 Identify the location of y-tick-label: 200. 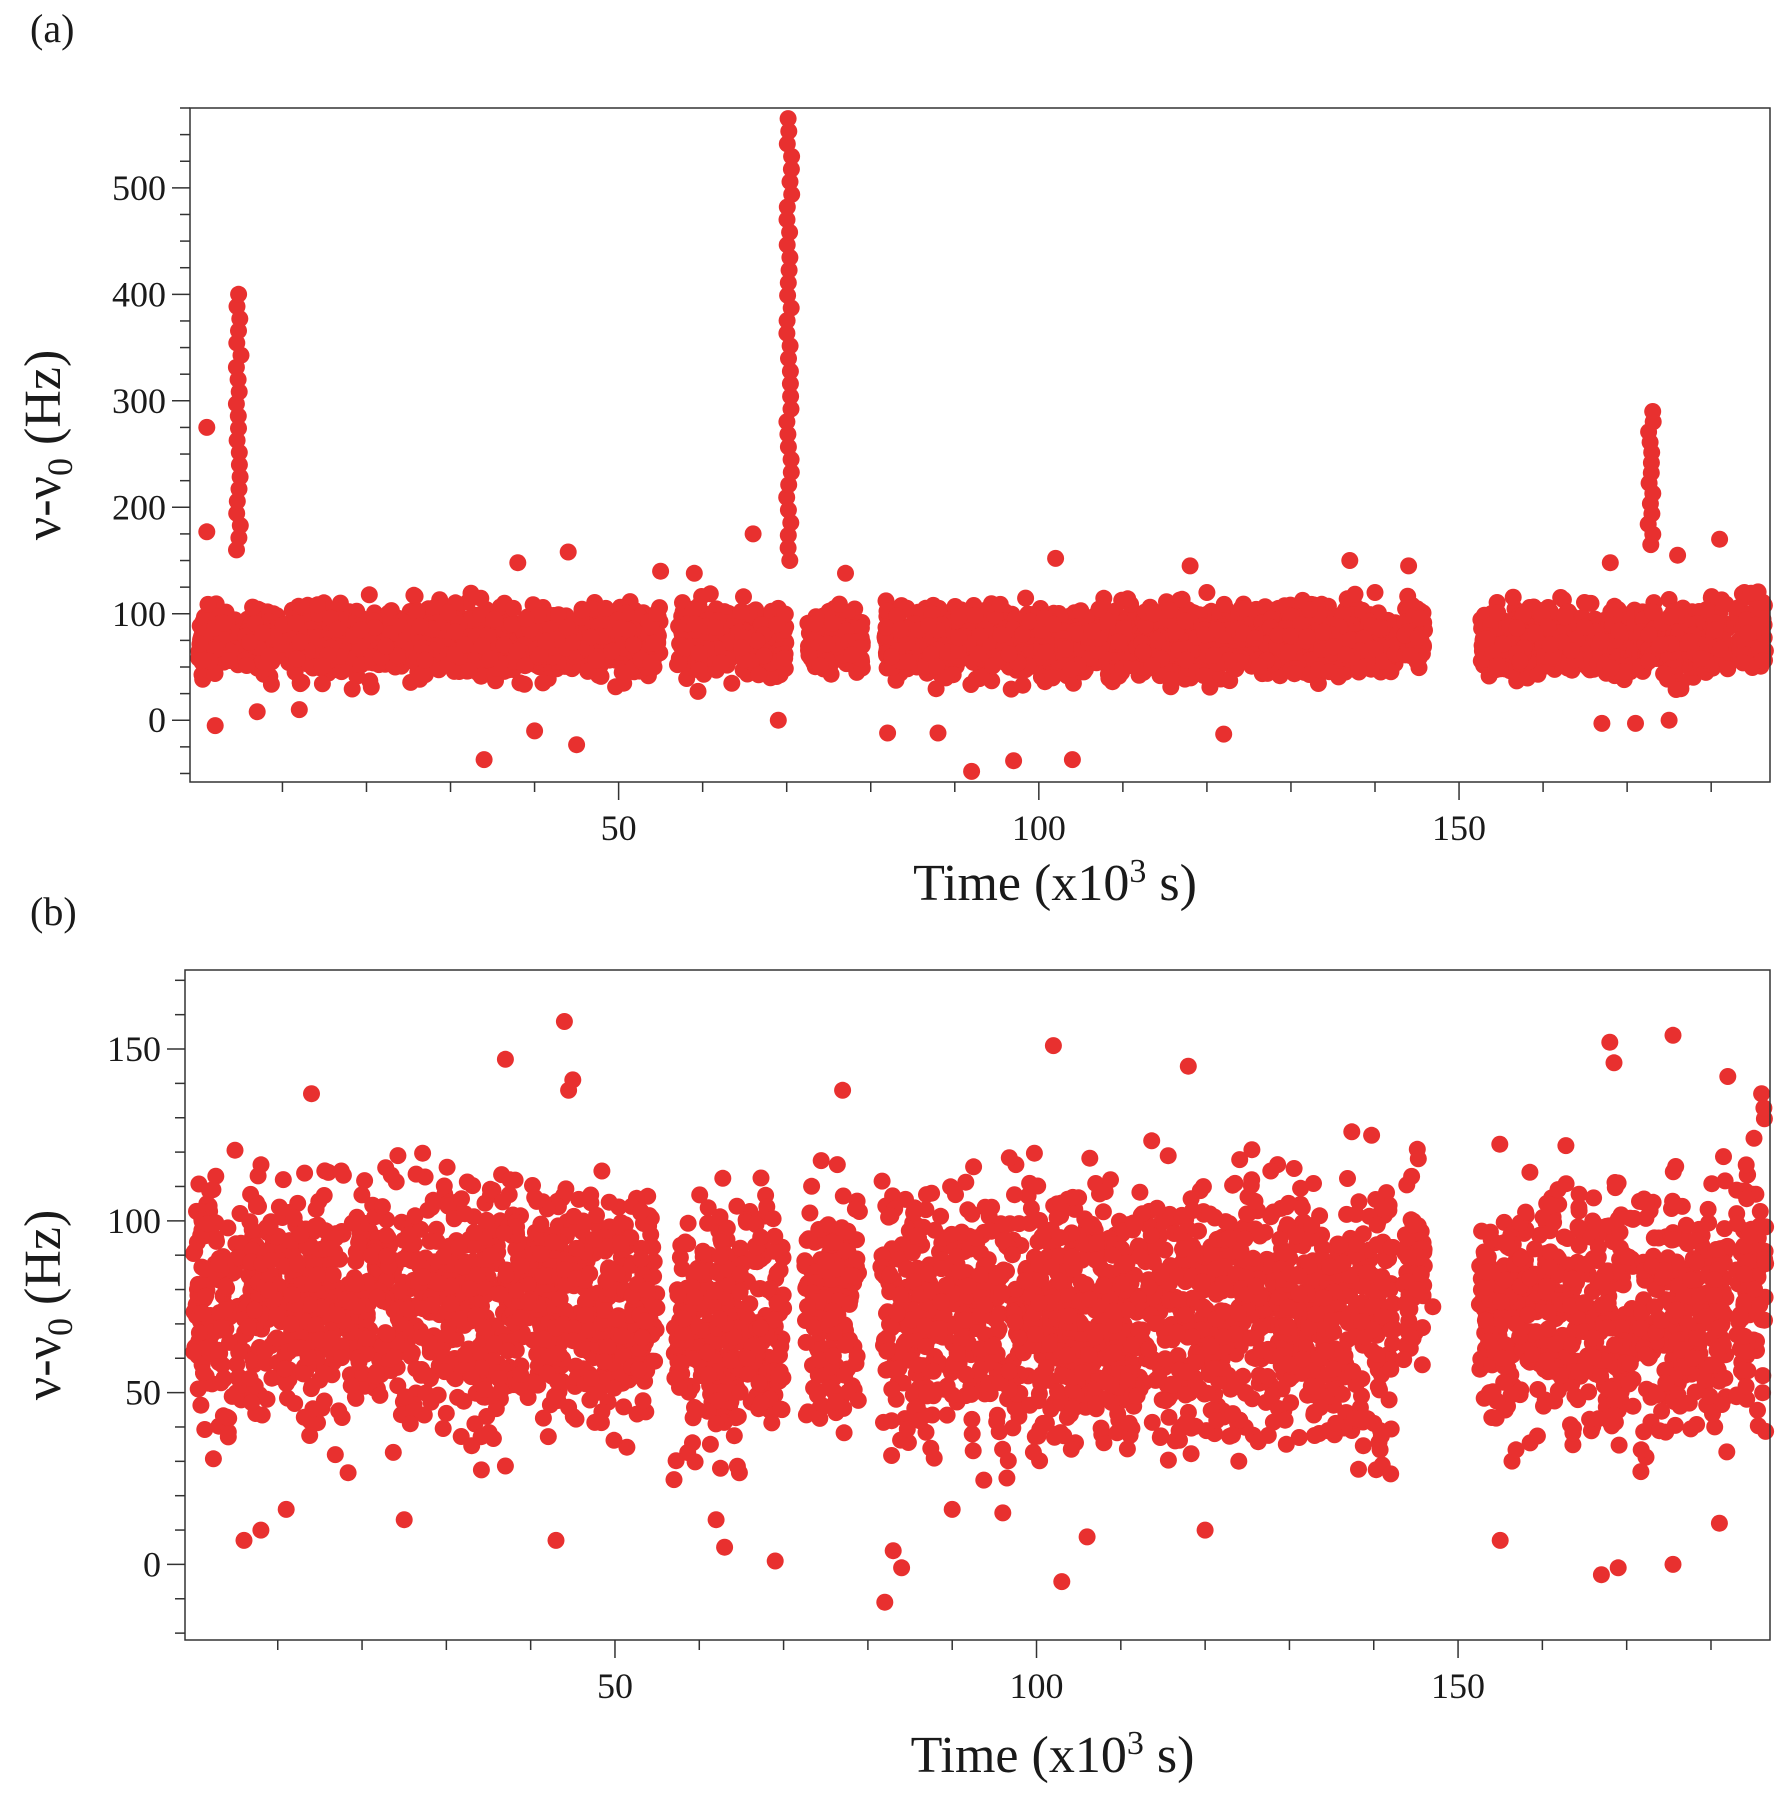
(139, 507).